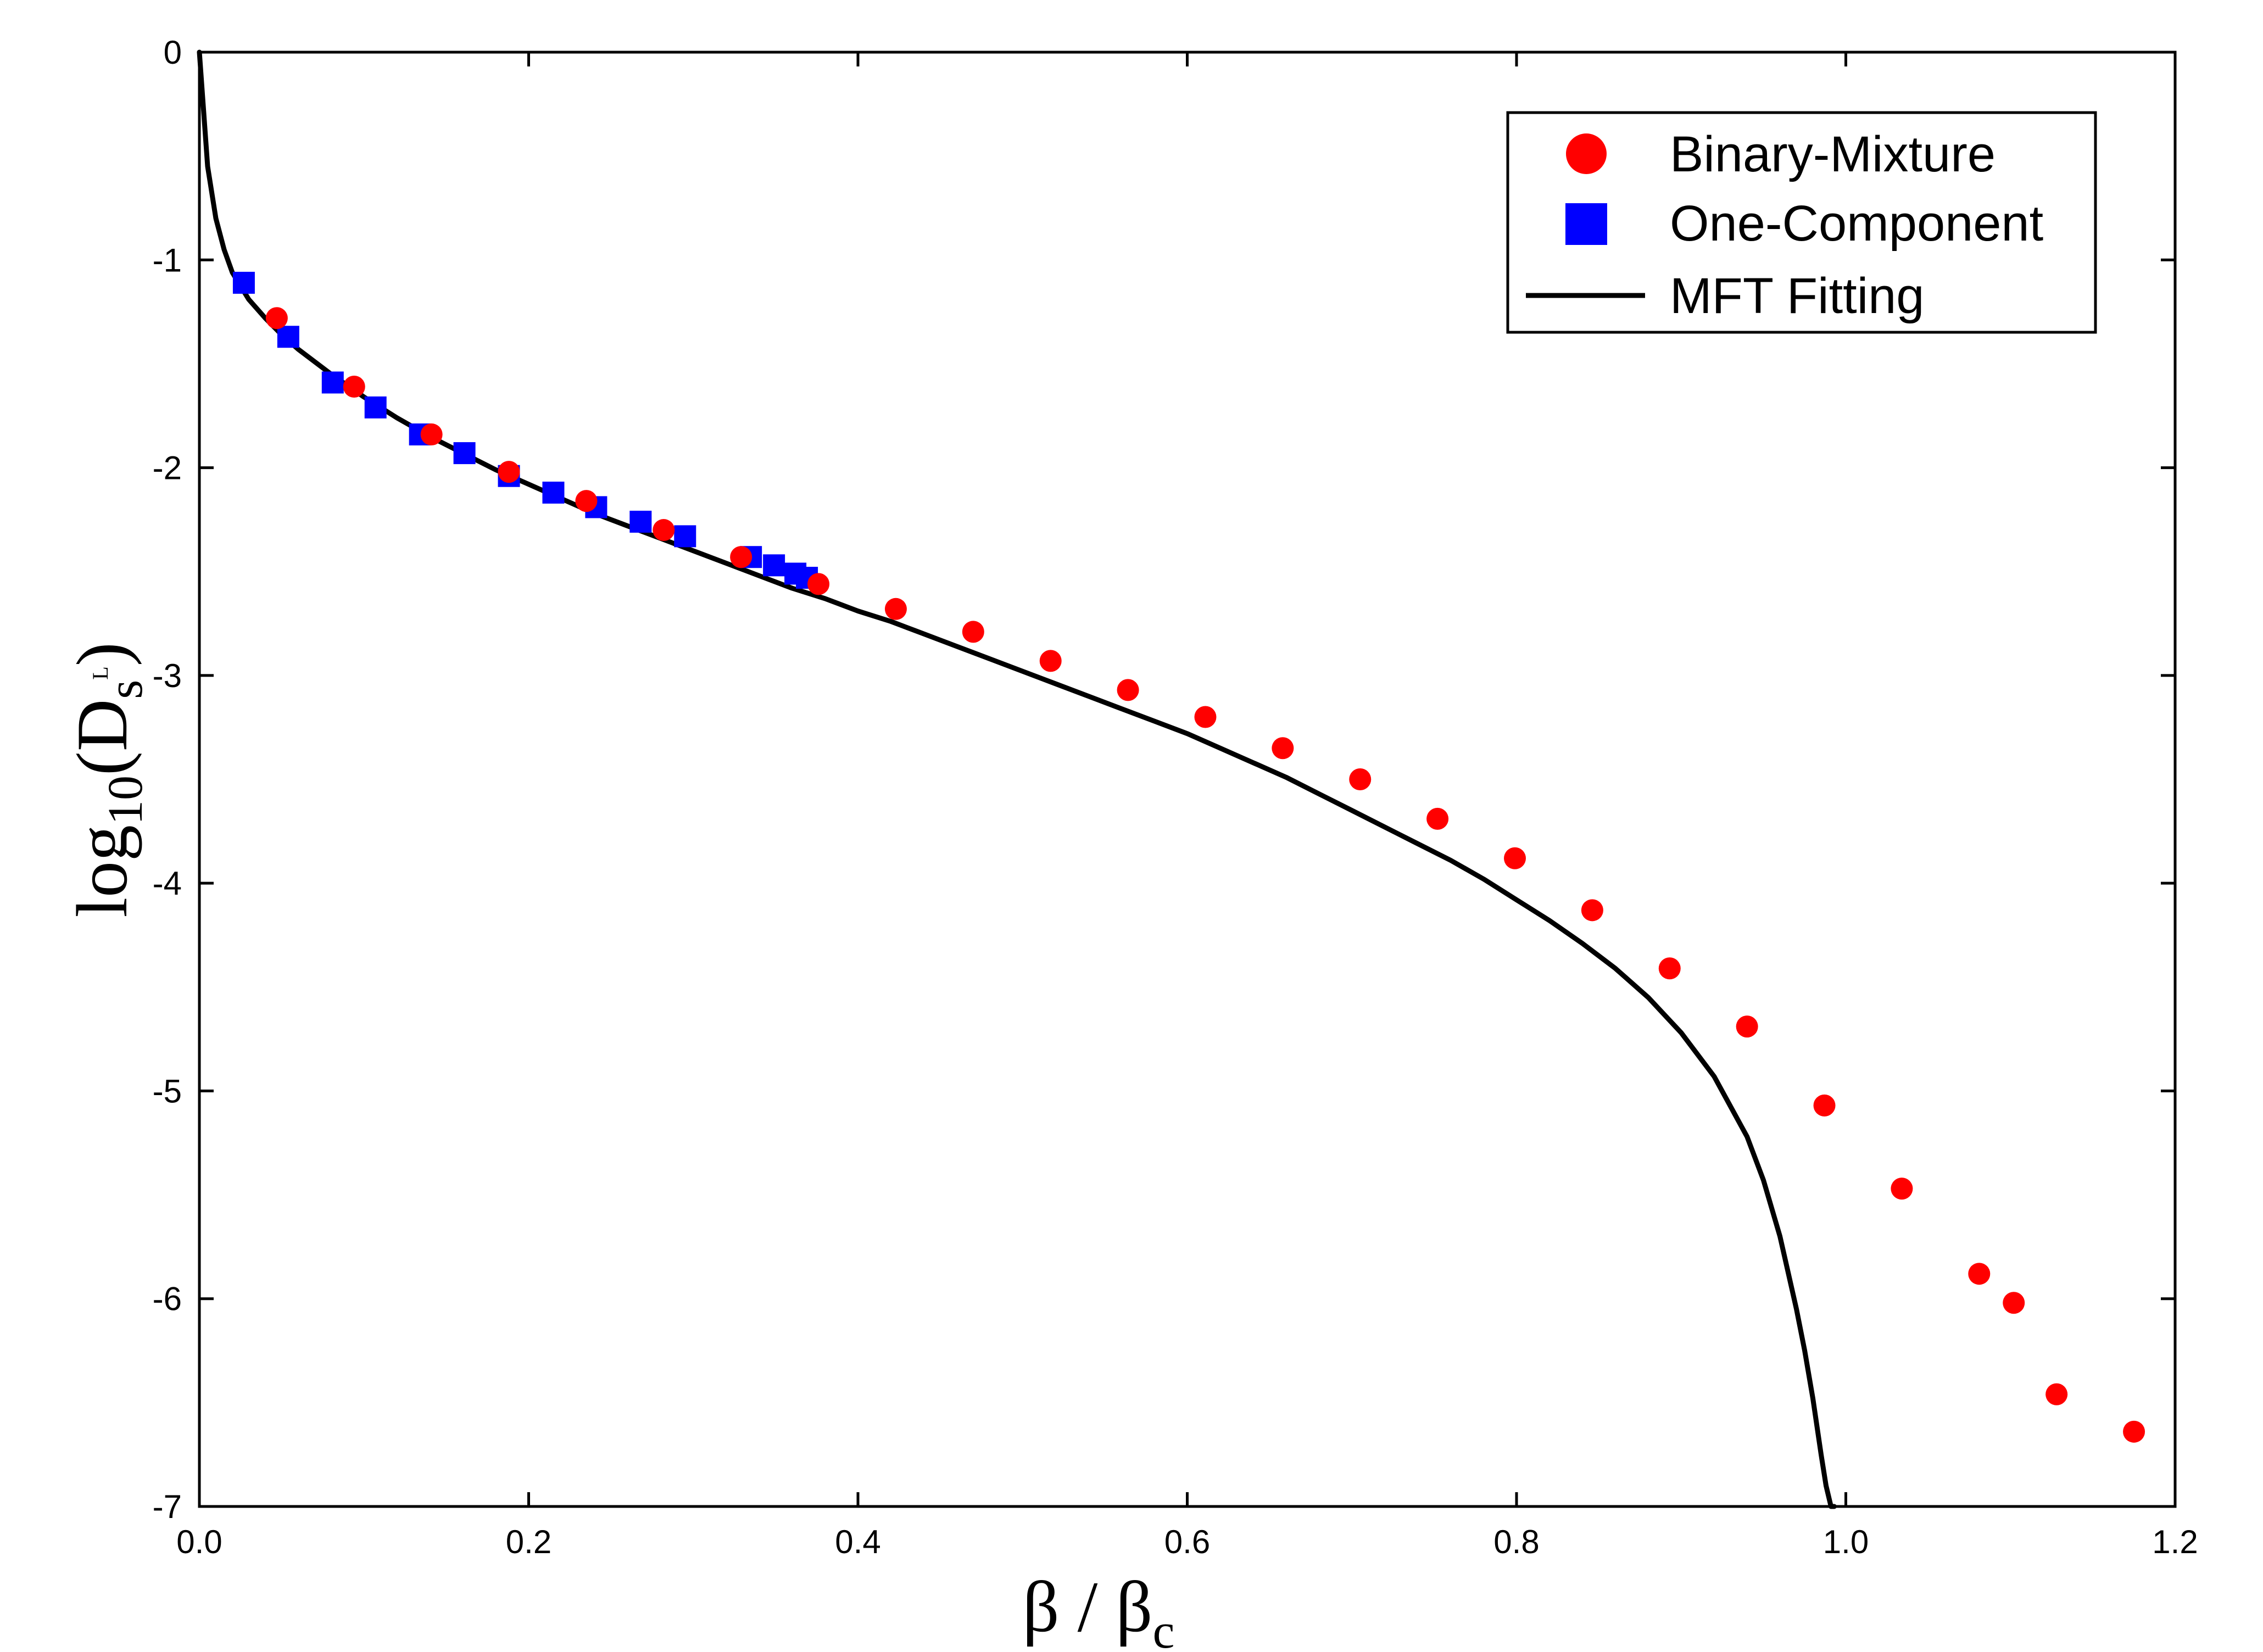 Image resolution: width=2263 pixels, height=1652 pixels. What do you see at coordinates (102, 654) in the screenshot?
I see `y-axis-title-close: )` at bounding box center [102, 654].